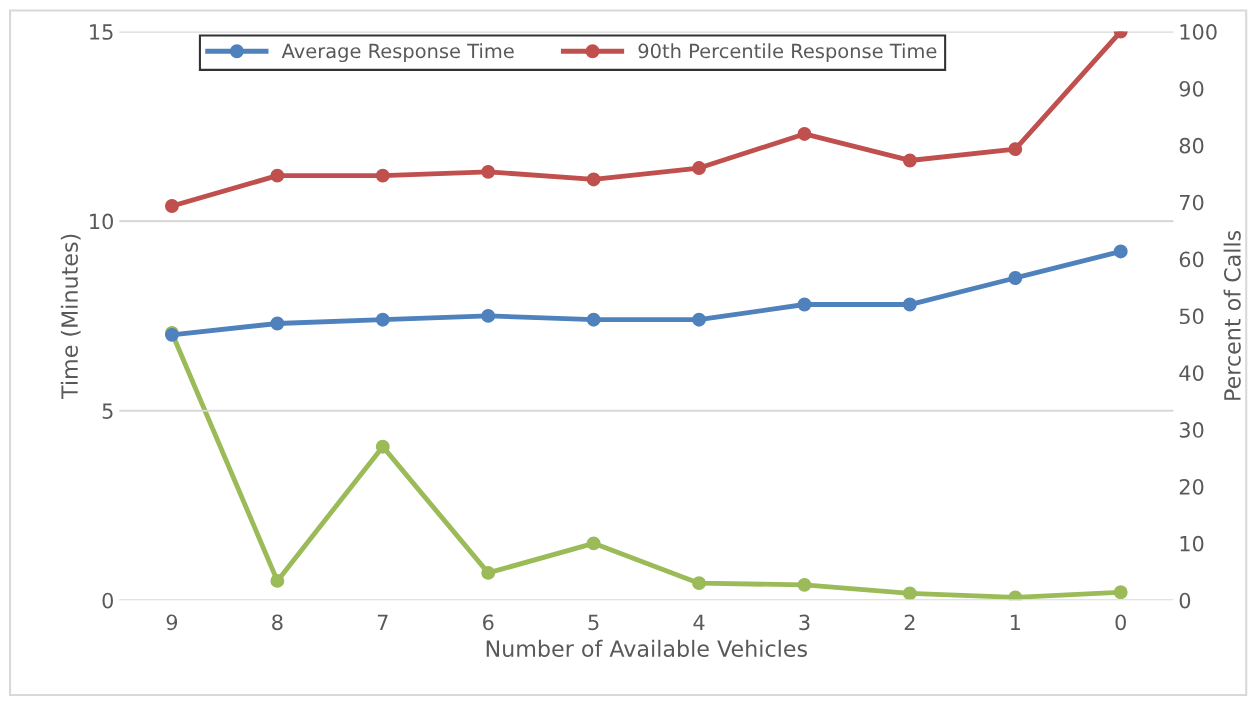 This screenshot has height=702, width=1255. I want to click on y2-tick-label: 100, so click(1198, 32).